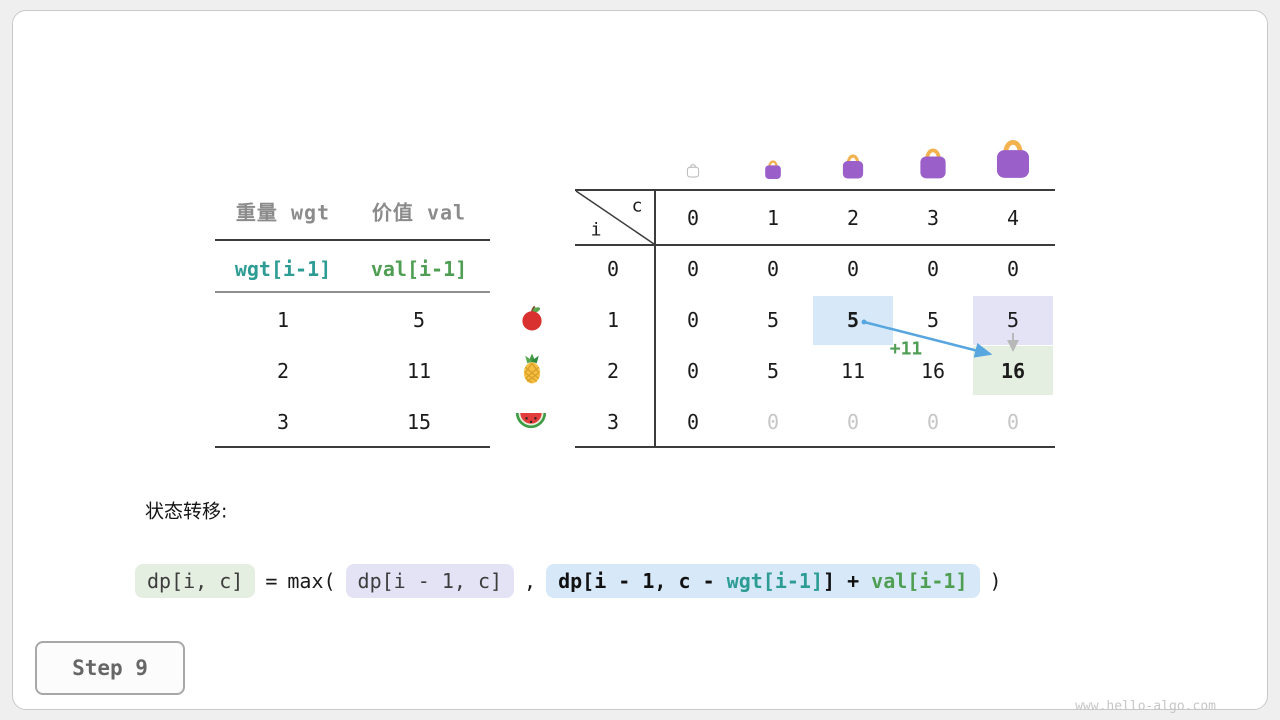 The height and width of the screenshot is (720, 1280). Describe the element at coordinates (693, 269) in the screenshot. I see `dp-cell-0-0: 0` at that location.